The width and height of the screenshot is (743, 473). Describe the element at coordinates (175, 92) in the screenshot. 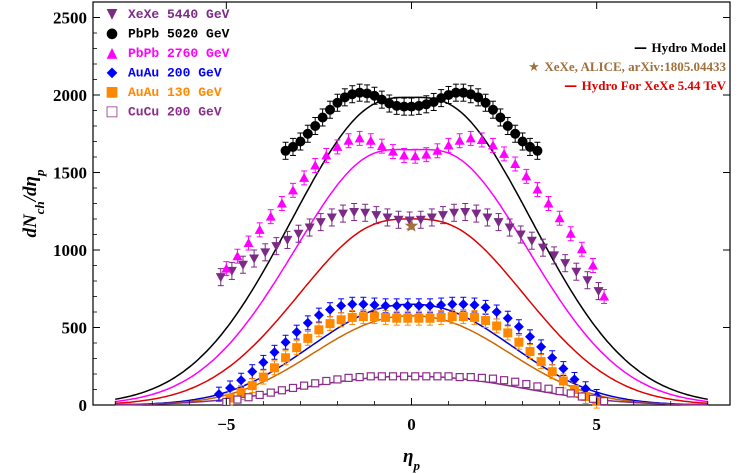

I see `legend-label: AuAu 130 GeV` at that location.